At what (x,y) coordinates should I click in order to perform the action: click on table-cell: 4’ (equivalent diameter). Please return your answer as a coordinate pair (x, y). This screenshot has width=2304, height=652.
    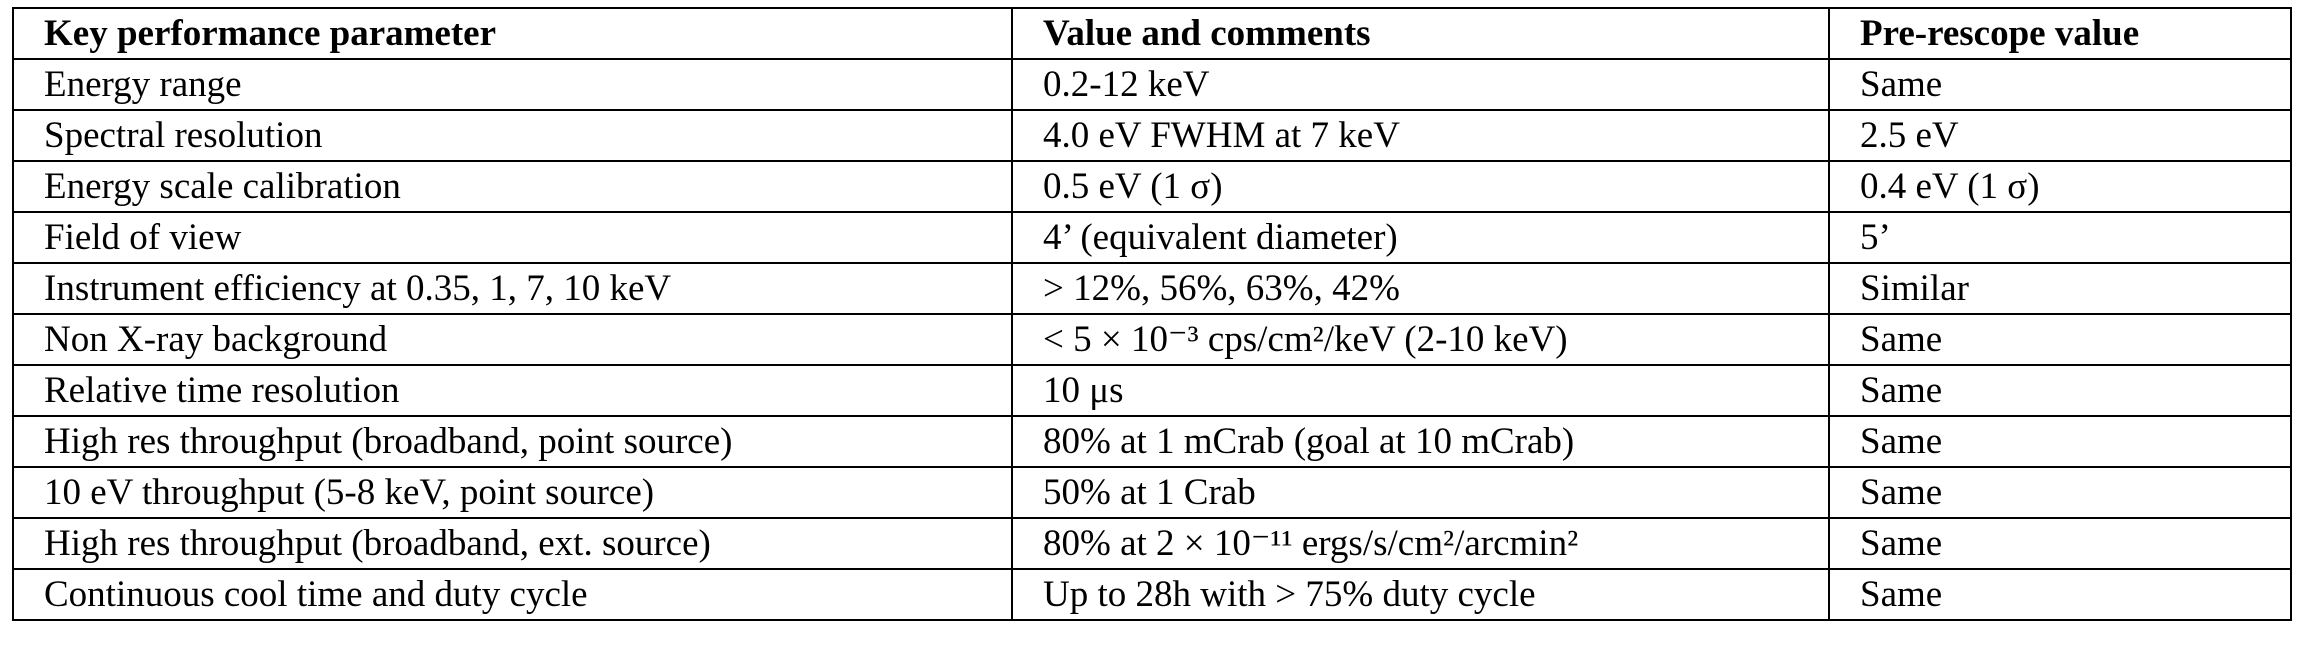
    Looking at the image, I should click on (1420, 237).